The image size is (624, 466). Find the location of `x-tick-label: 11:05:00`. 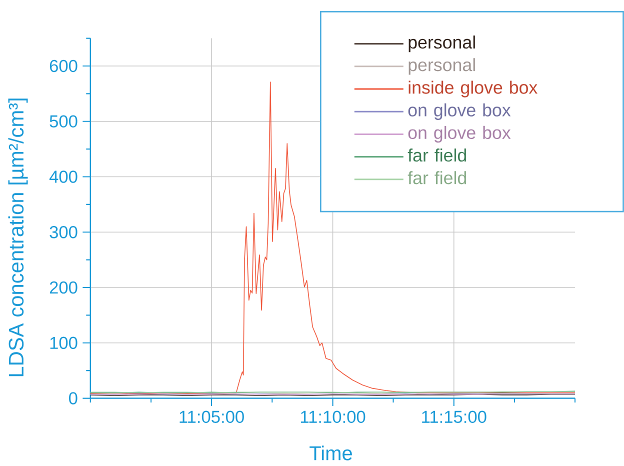

x-tick-label: 11:05:00 is located at coordinates (212, 416).